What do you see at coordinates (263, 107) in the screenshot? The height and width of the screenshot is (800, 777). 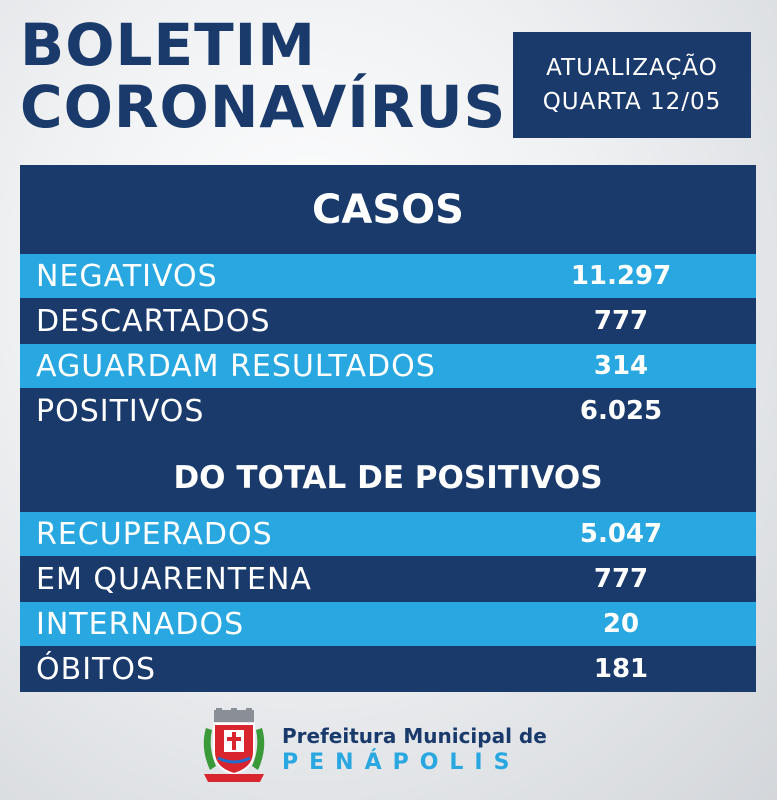 I see `title-line-2: CORONAVÍRUS` at bounding box center [263, 107].